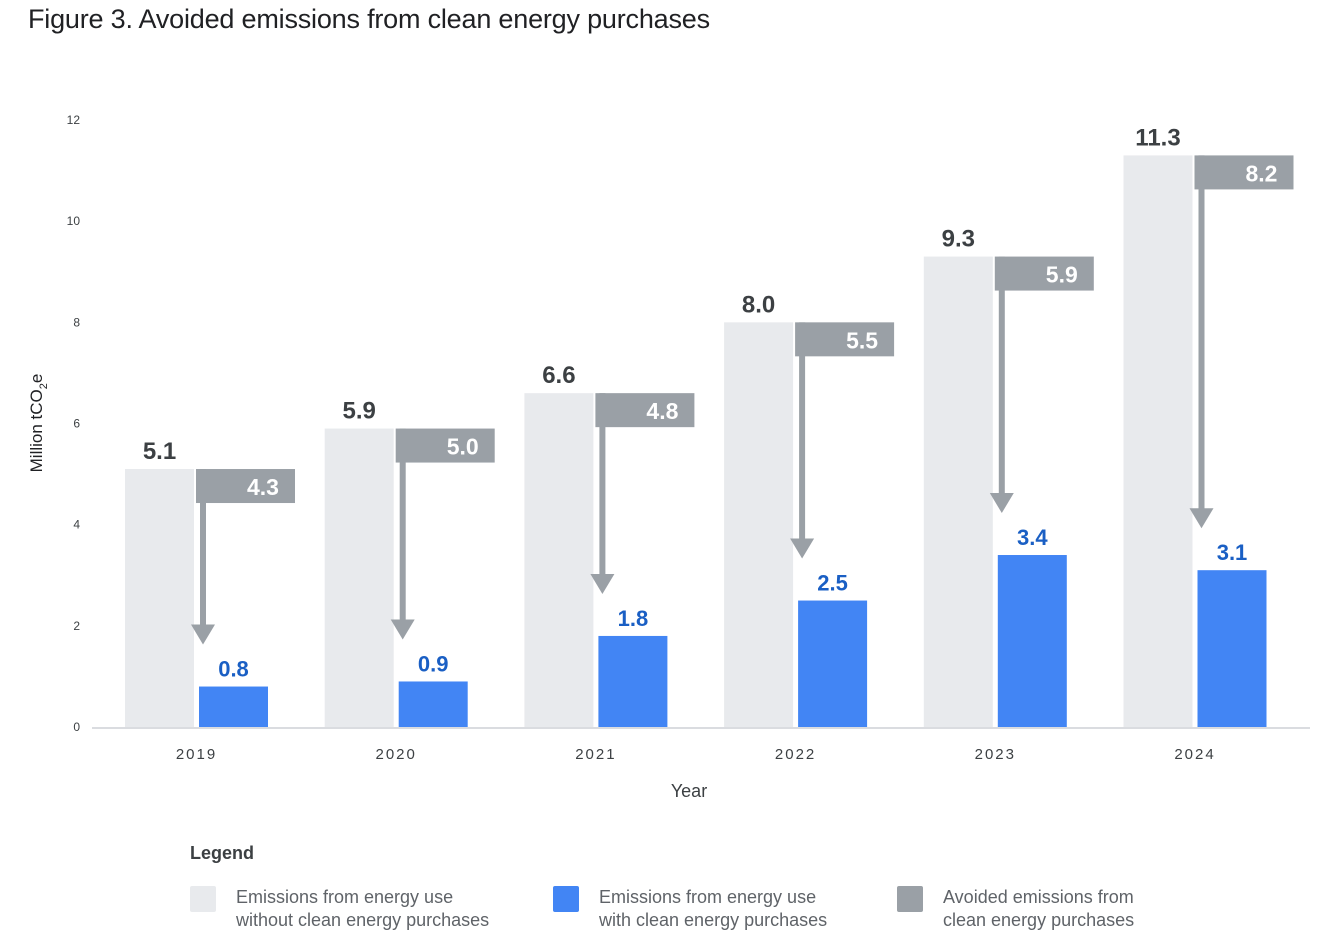 The width and height of the screenshot is (1338, 946). Describe the element at coordinates (463, 447) in the screenshot. I see `avoided-emissions-label: 5.0` at that location.